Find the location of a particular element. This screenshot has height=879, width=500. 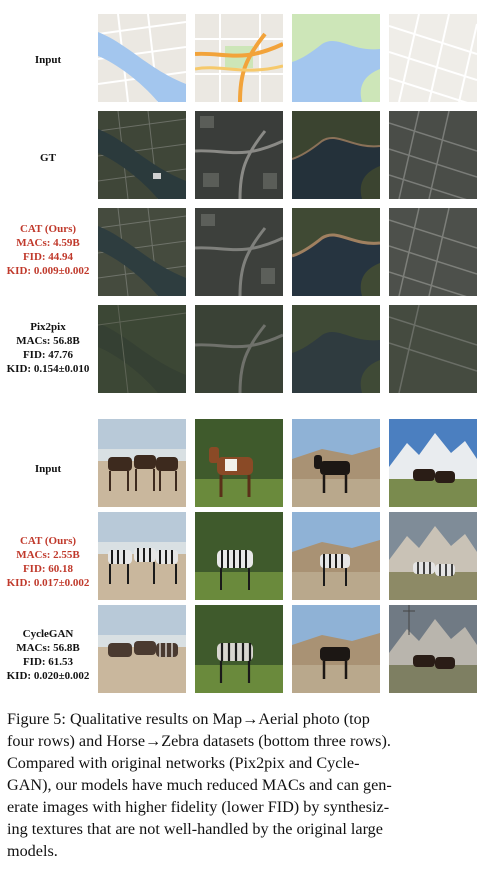

row-label-input-horse: Input is located at coordinates (48, 469).